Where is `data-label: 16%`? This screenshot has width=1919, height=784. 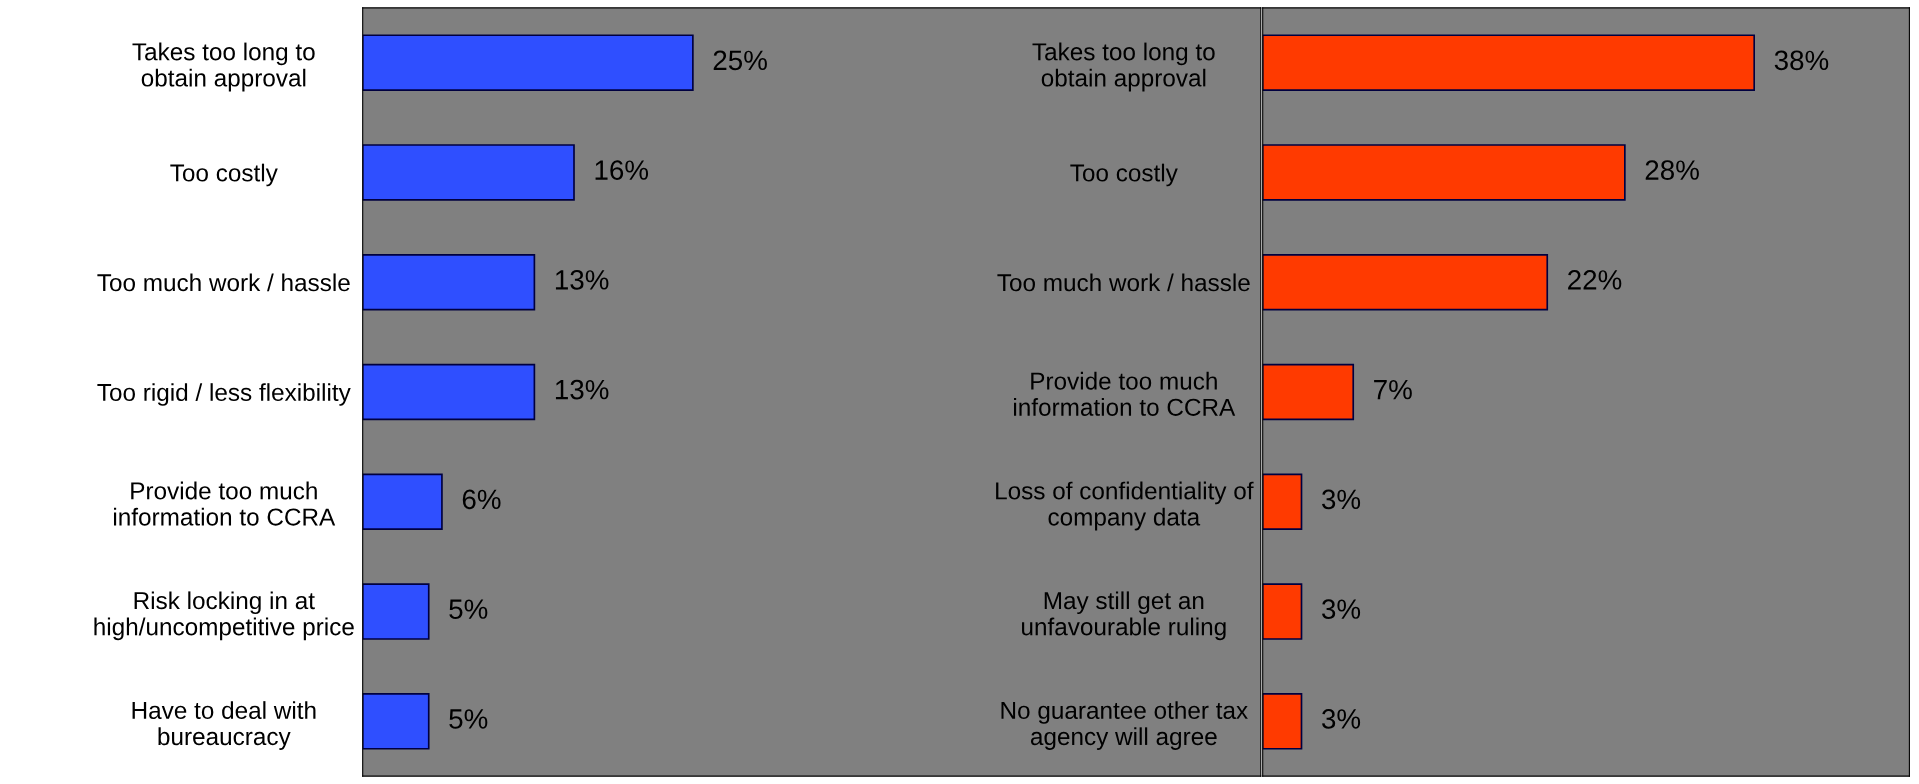 data-label: 16% is located at coordinates (622, 170).